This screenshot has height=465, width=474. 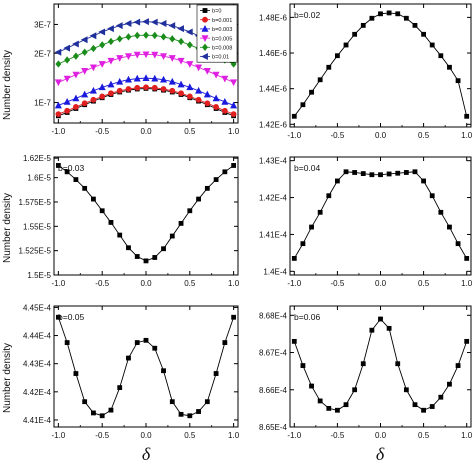 I want to click on y-tick-label: 8.65E-4, so click(x=273, y=427).